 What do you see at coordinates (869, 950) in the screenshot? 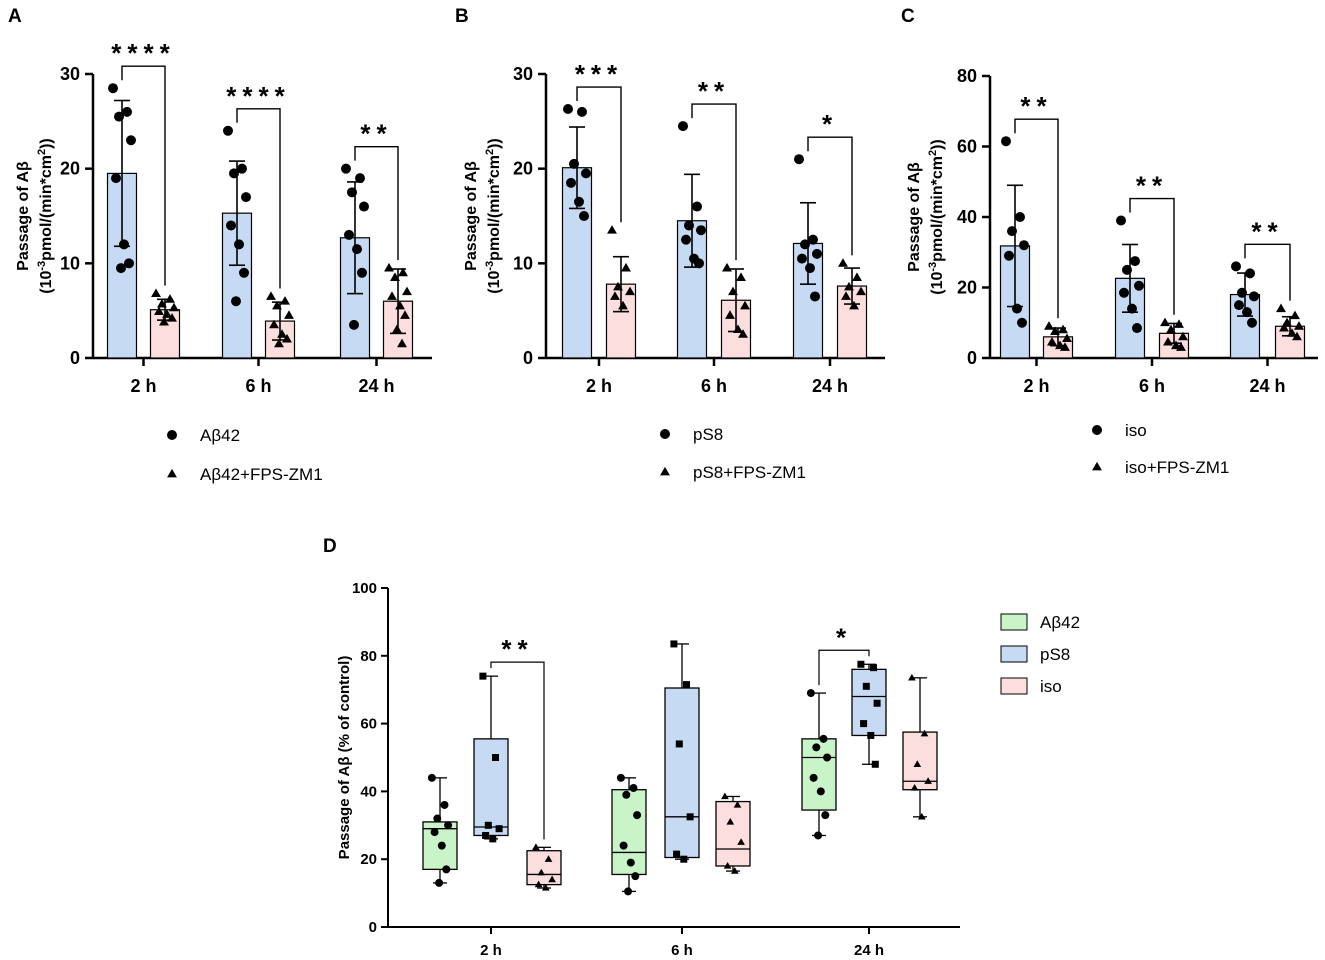
I see `x-tick-label: 24 h` at bounding box center [869, 950].